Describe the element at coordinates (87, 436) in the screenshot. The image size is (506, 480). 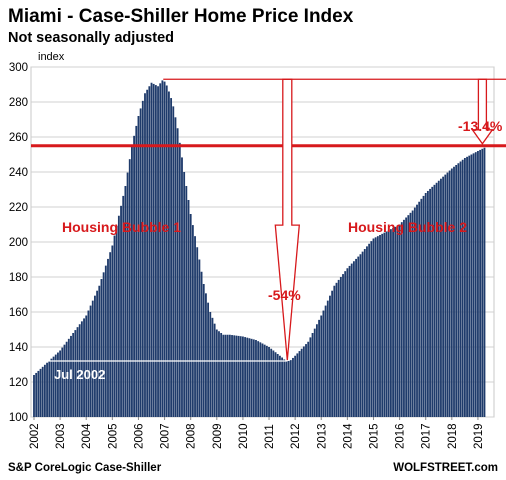
I see `x-tick-label: 2004` at that location.